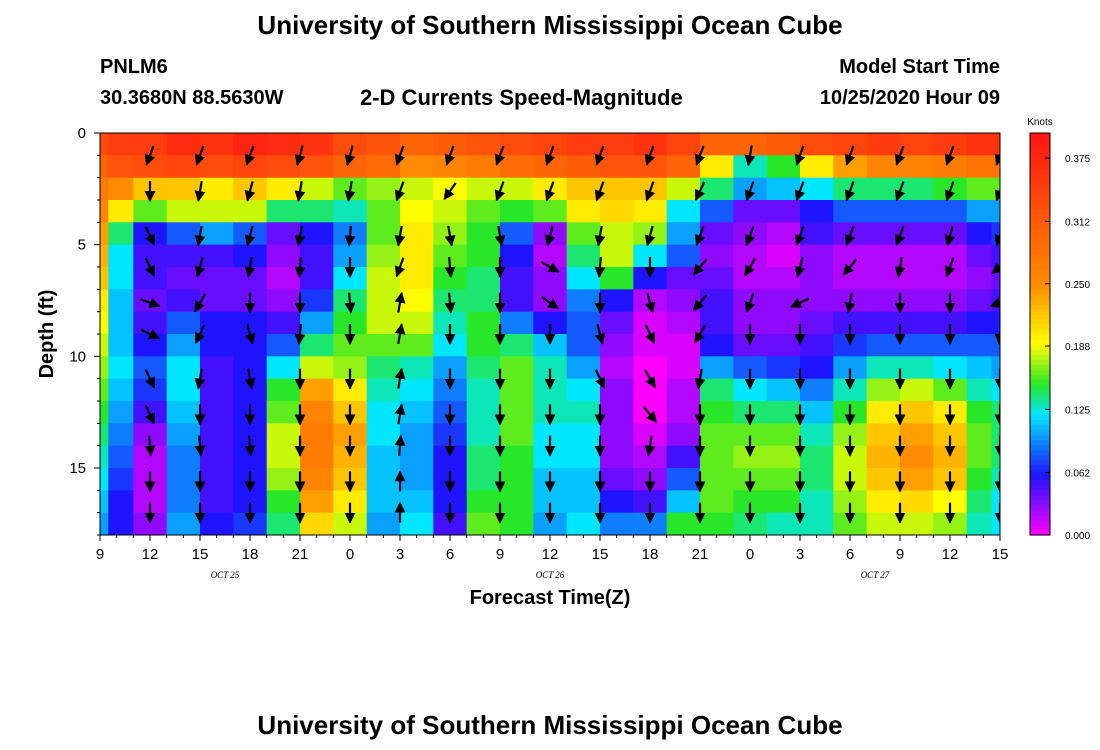 The width and height of the screenshot is (1100, 750). I want to click on colorbar-frame, so click(1040, 334).